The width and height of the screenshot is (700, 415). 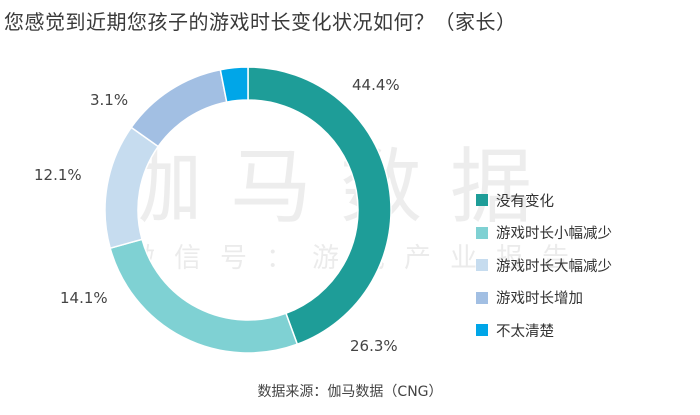 I want to click on slice-increase, so click(x=179, y=108).